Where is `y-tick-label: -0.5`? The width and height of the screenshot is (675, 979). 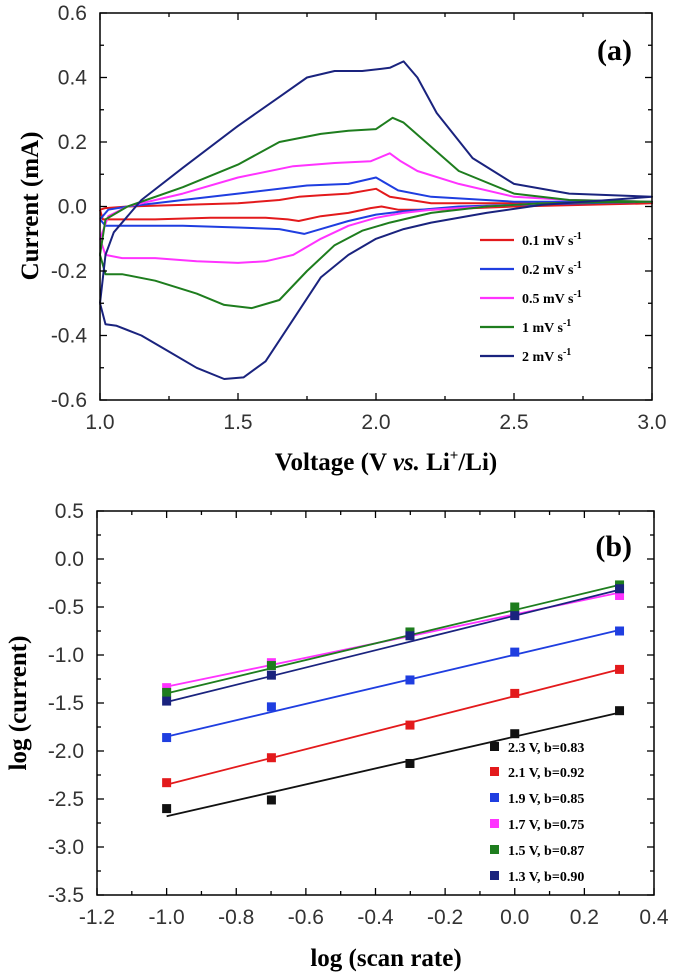
y-tick-label: -0.5 is located at coordinates (66, 607).